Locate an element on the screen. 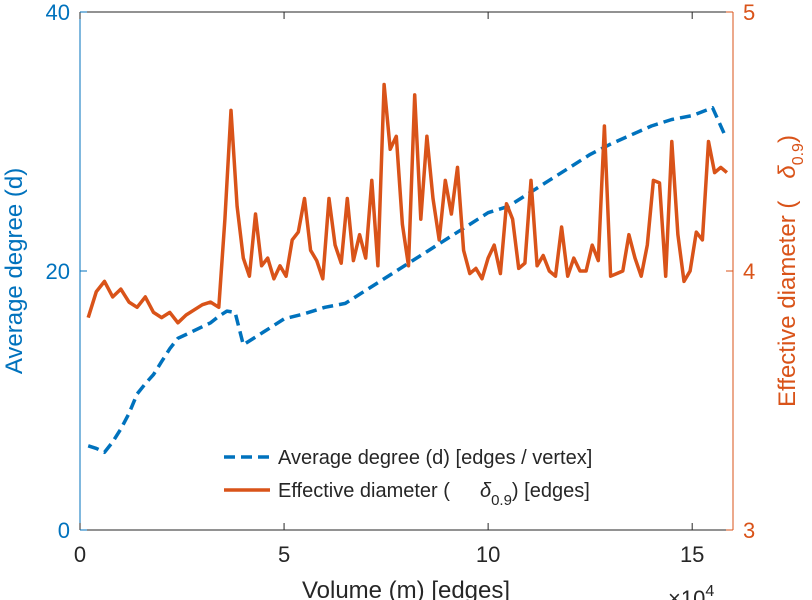  x-exponent-label: ×104 is located at coordinates (691, 591).